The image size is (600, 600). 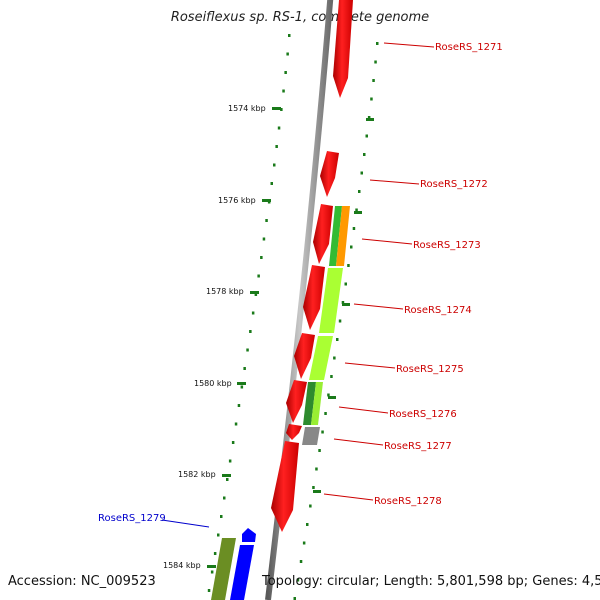 I want to click on gene-label-rosers-1273: RoseRS_1273, so click(x=447, y=245).